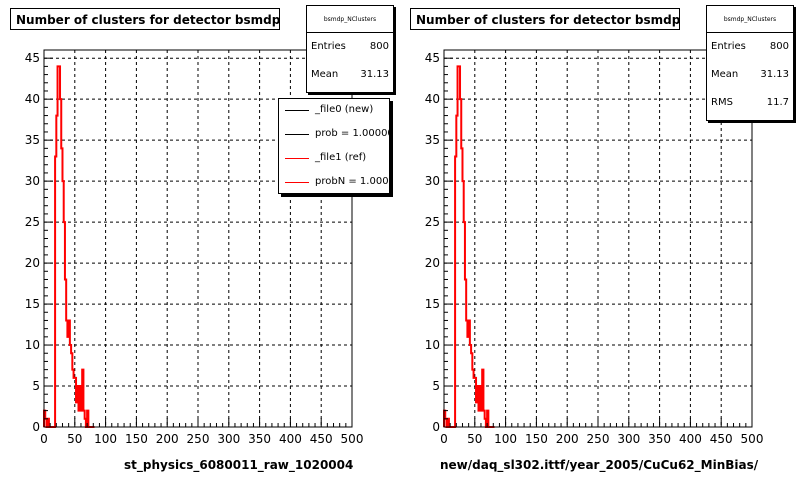 Image resolution: width=800 pixels, height=480 pixels. Describe the element at coordinates (722, 102) in the screenshot. I see `stats-label: RMS` at that location.